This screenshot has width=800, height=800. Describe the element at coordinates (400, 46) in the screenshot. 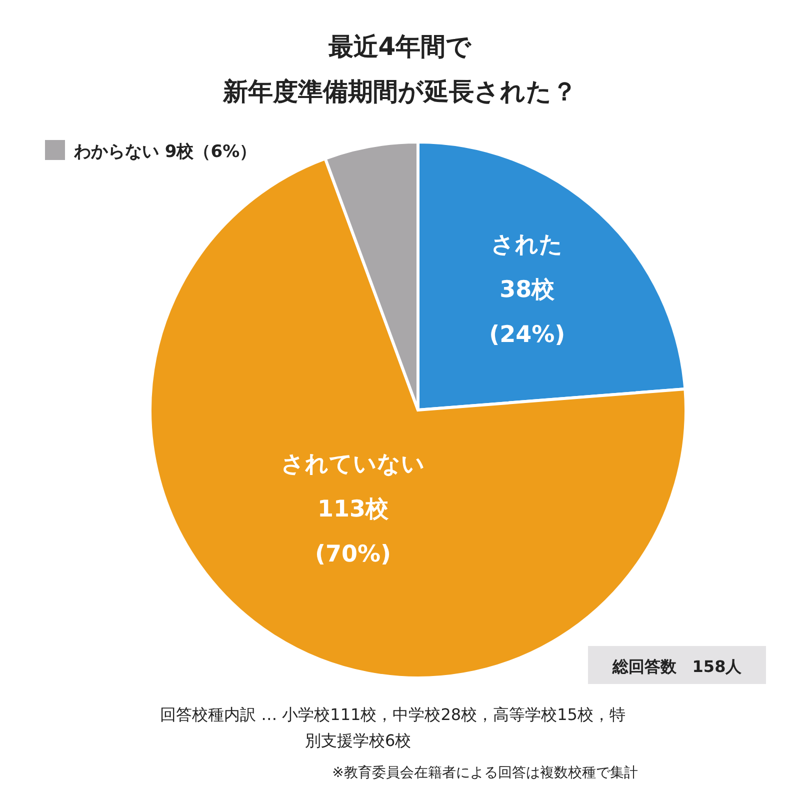

I see `chart-title: 最近4年間で` at that location.